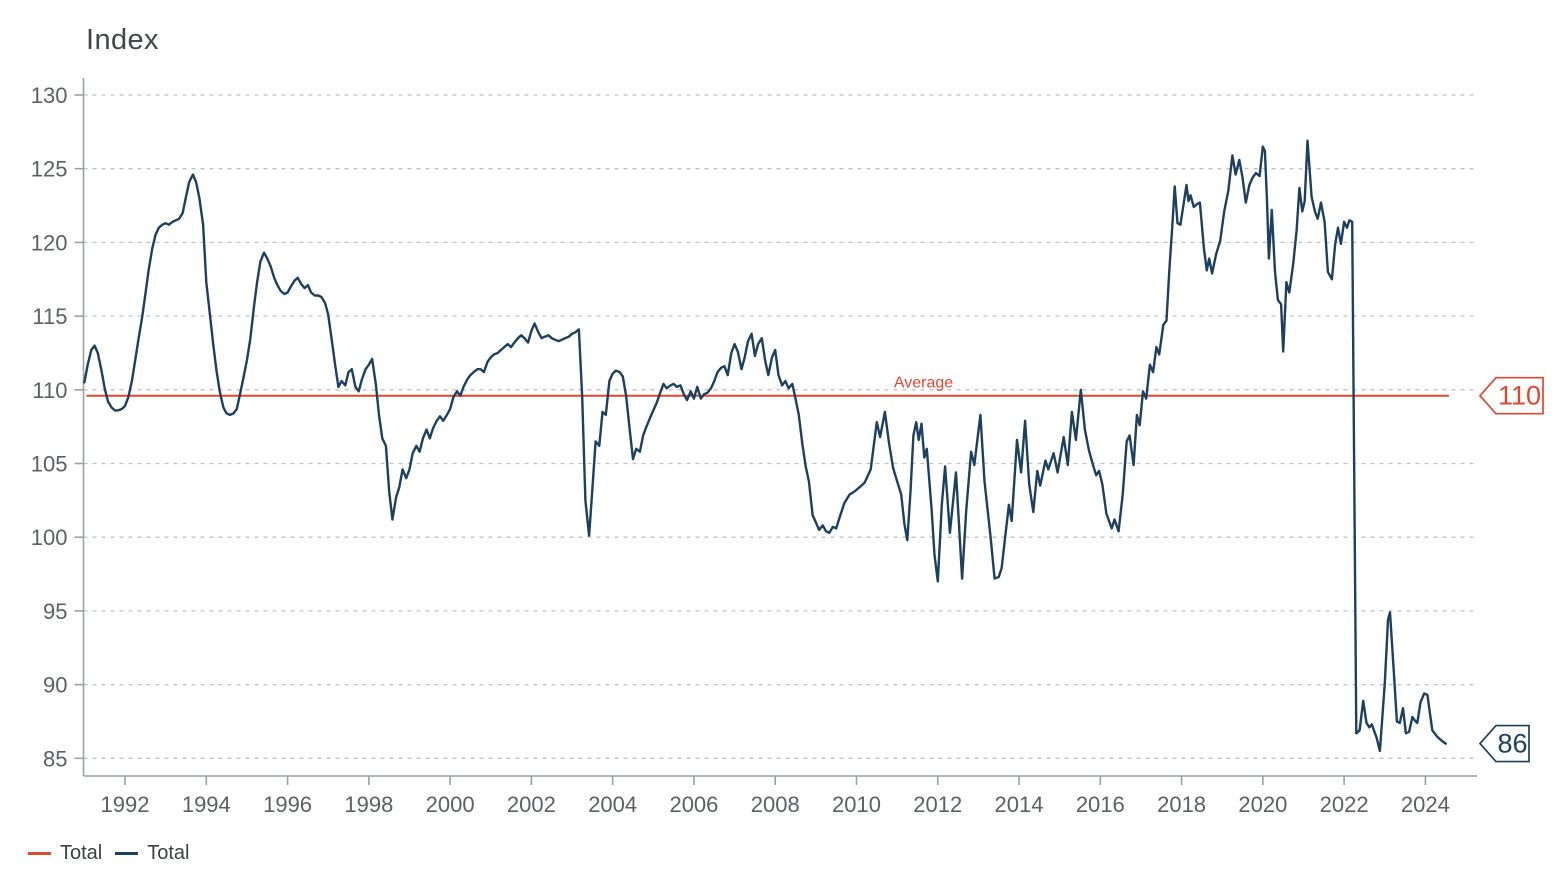 The width and height of the screenshot is (1559, 886). Describe the element at coordinates (127, 853) in the screenshot. I see `legend-swatch-total` at that location.